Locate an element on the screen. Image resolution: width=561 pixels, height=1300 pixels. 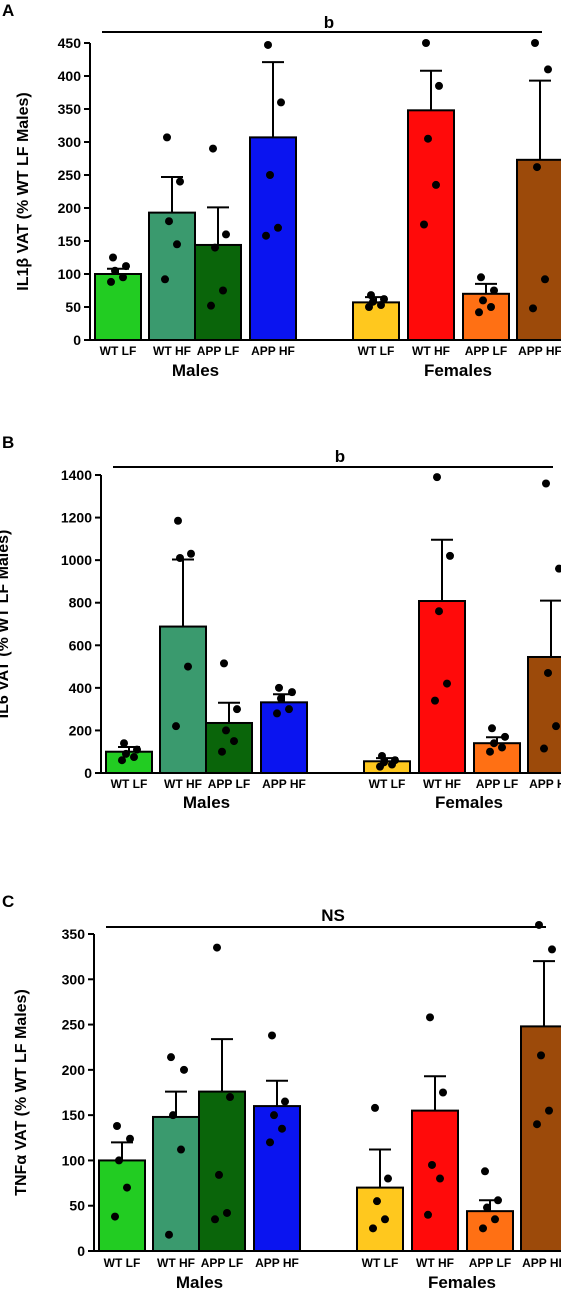
significance-label: b is located at coordinates (340, 456).